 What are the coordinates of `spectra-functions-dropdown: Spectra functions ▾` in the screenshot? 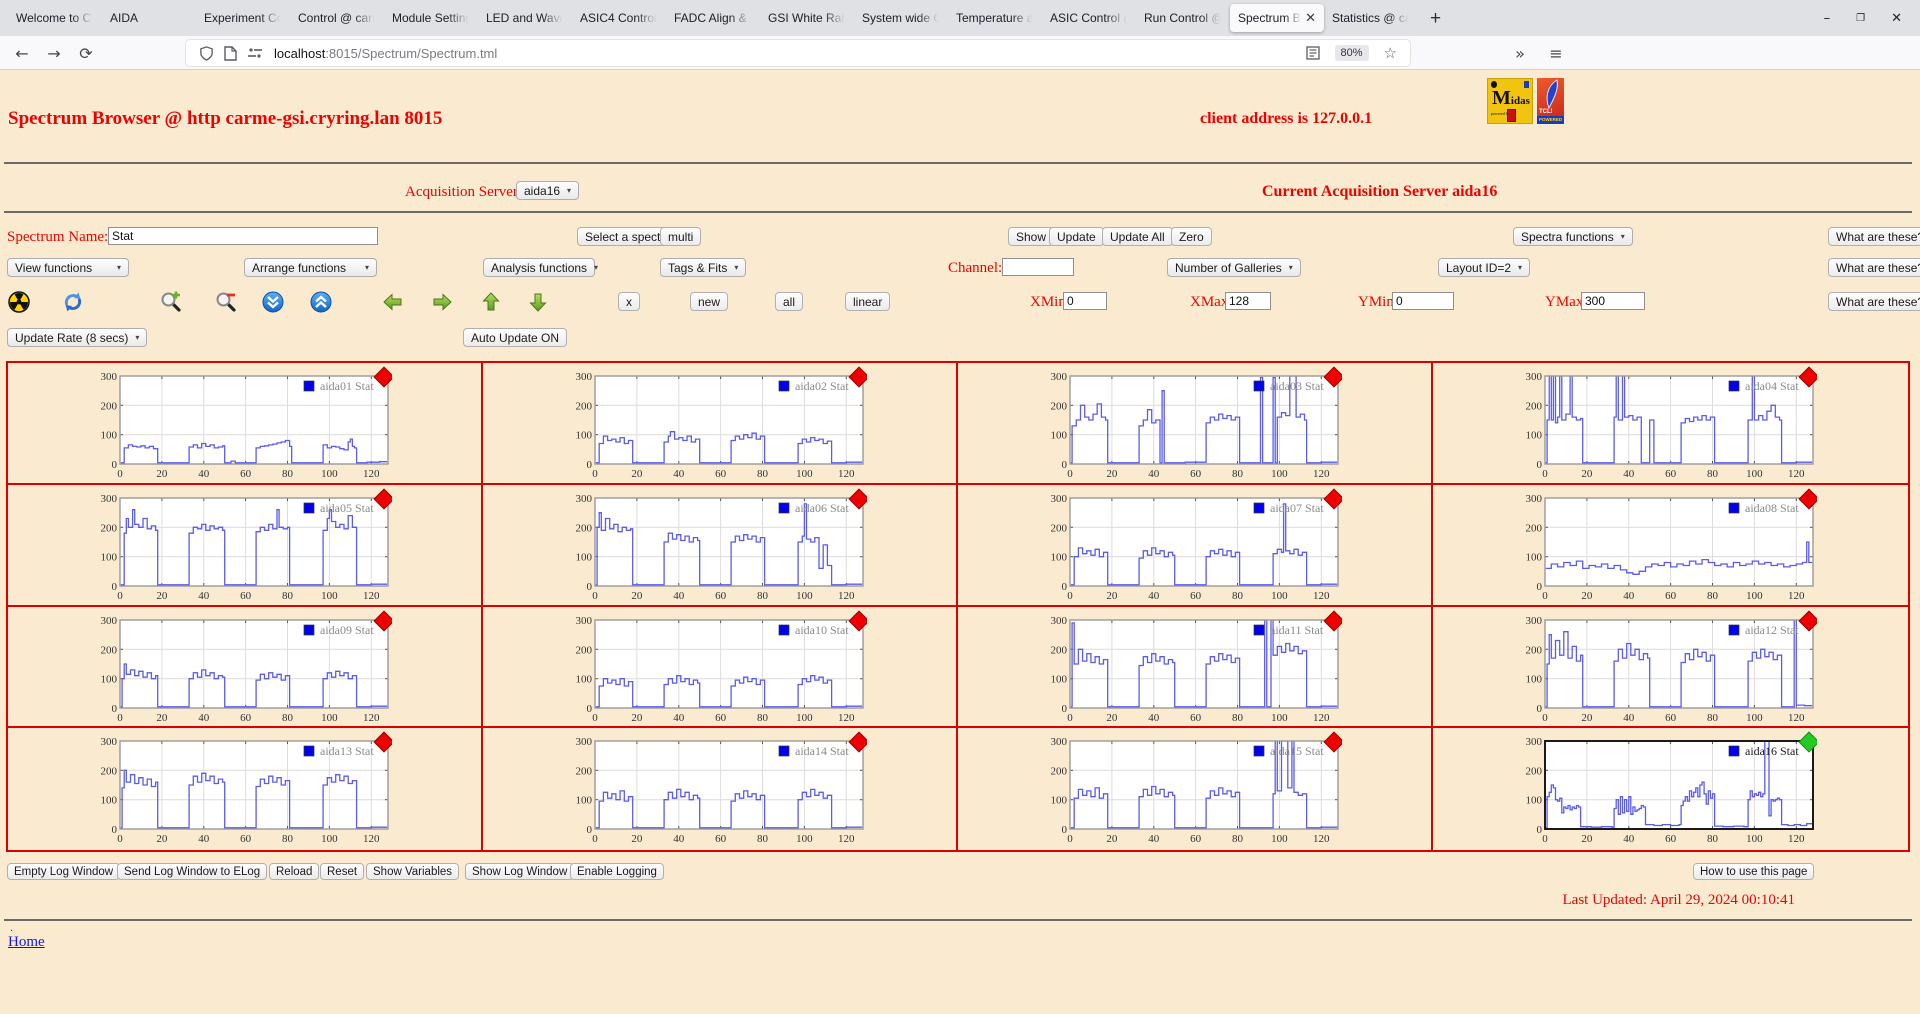 It's located at (1573, 236).